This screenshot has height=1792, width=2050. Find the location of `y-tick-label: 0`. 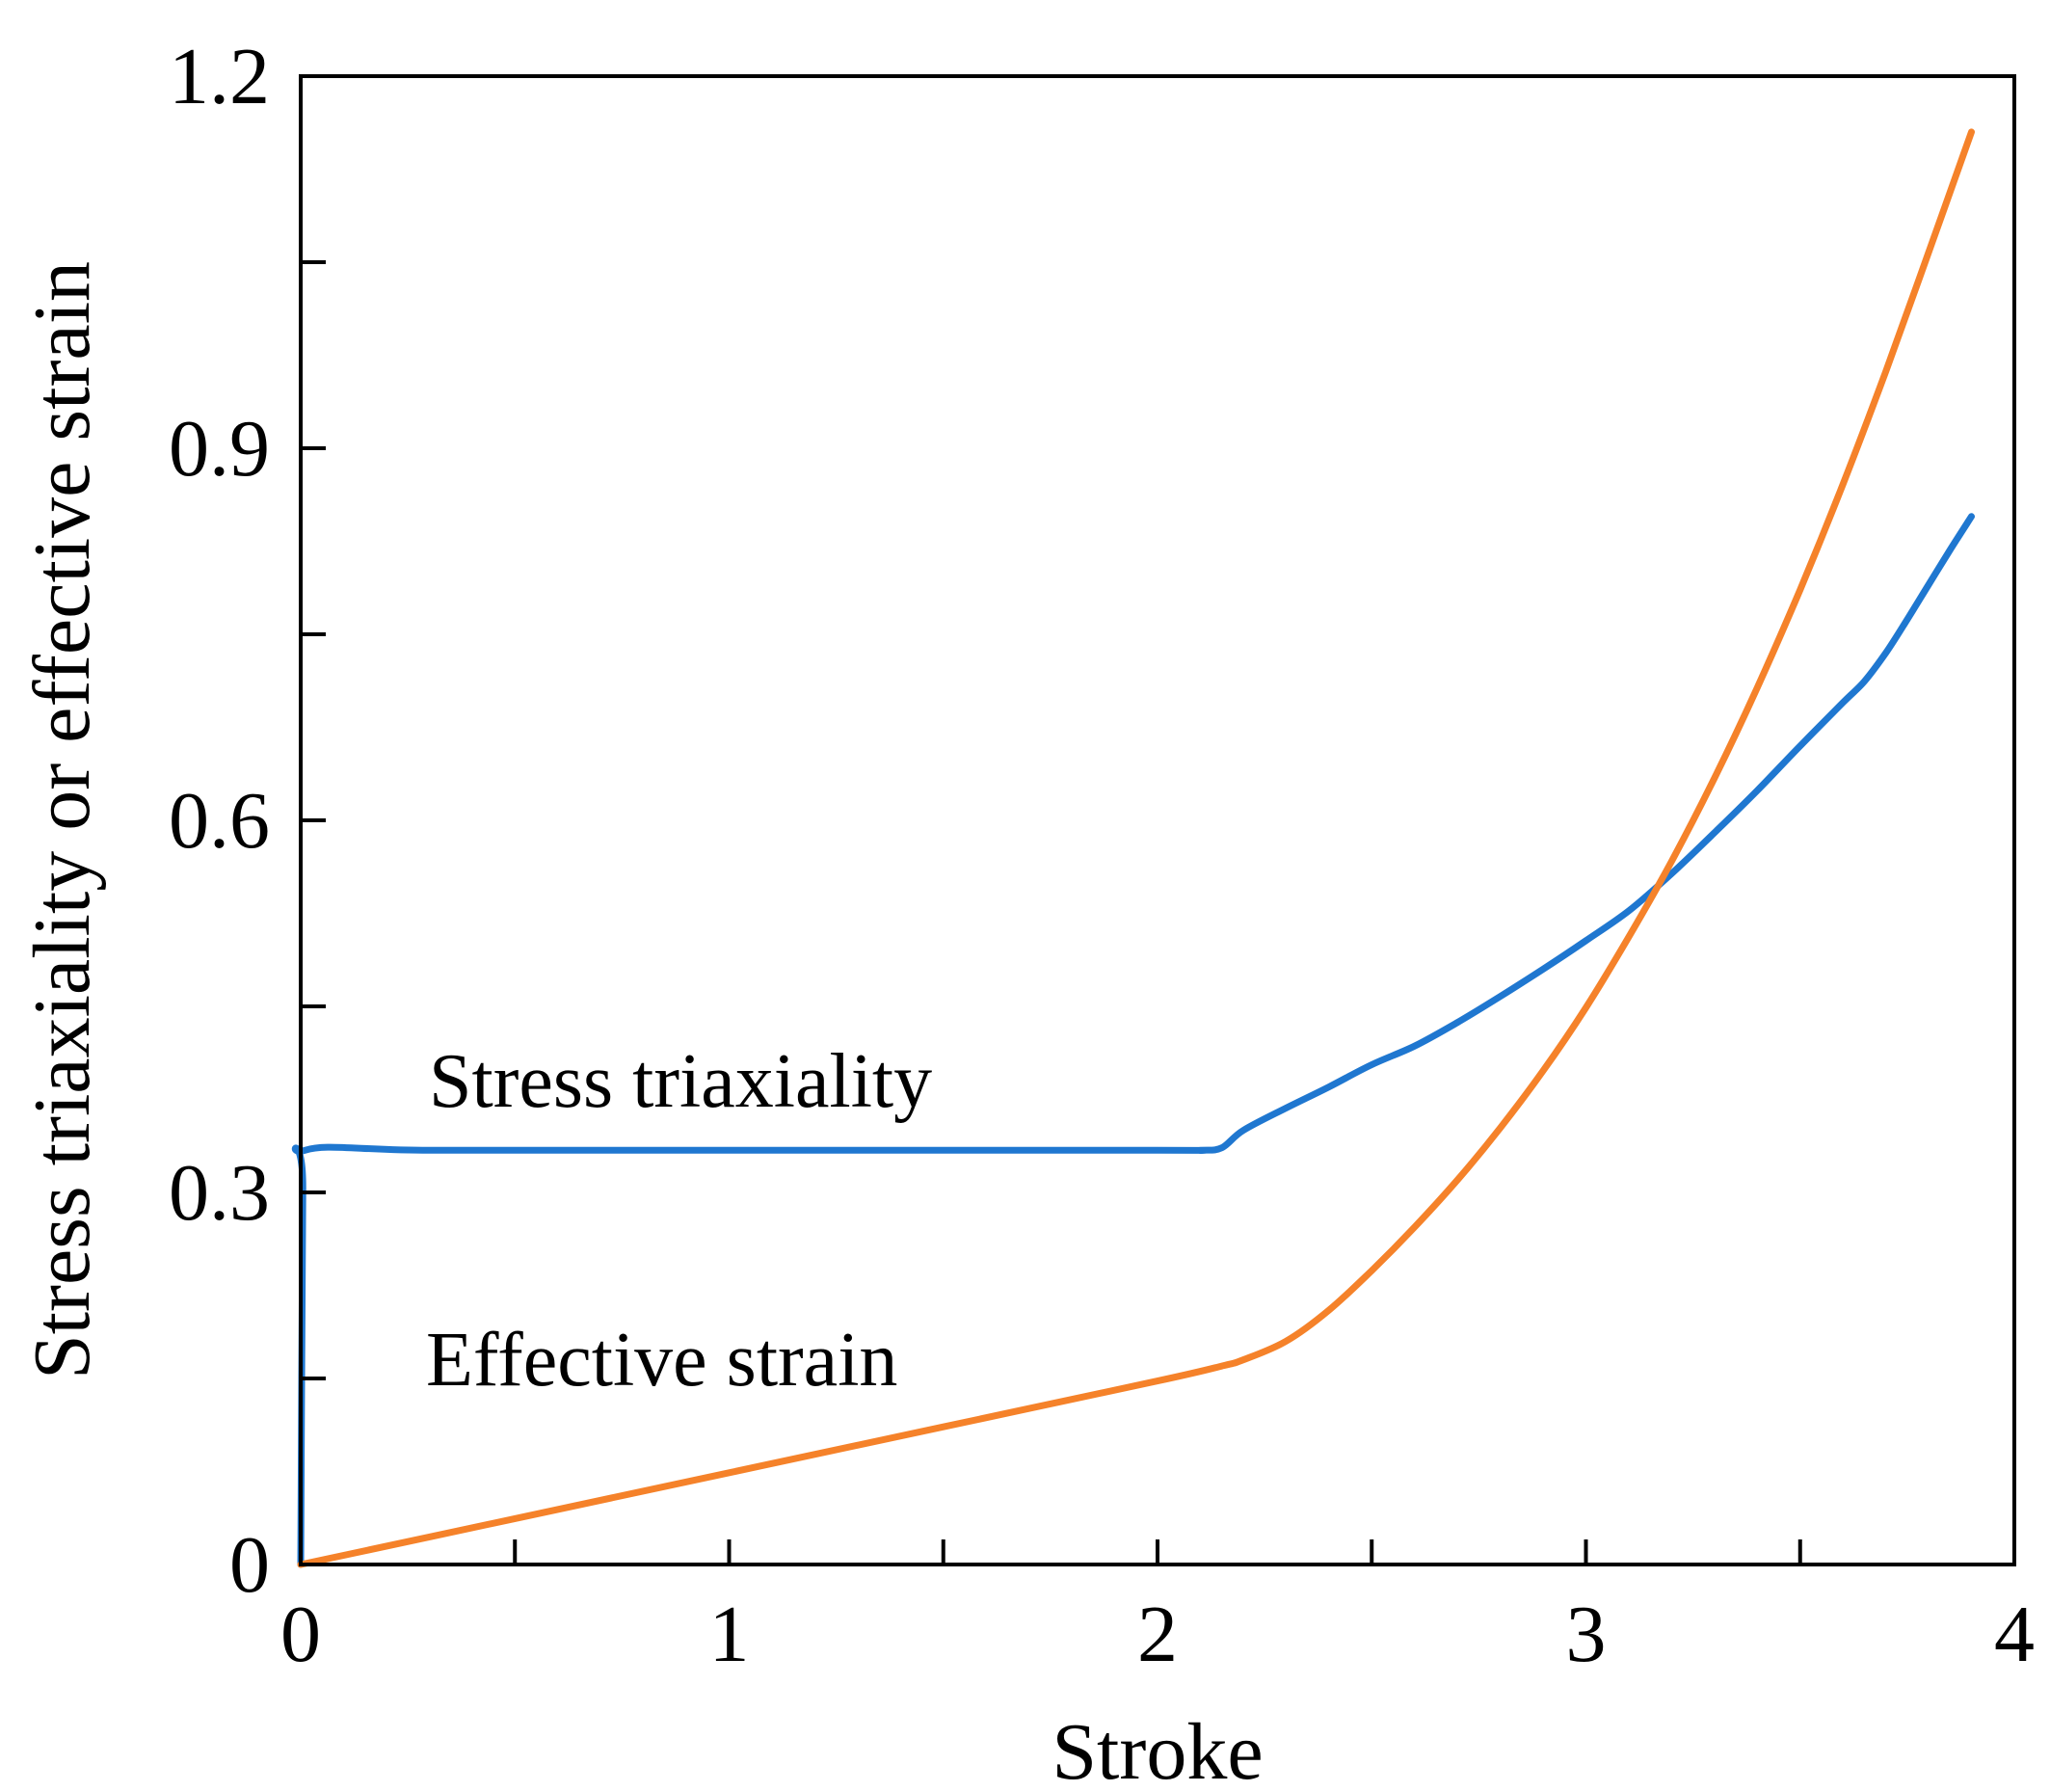

y-tick-label: 0 is located at coordinates (249, 1565).